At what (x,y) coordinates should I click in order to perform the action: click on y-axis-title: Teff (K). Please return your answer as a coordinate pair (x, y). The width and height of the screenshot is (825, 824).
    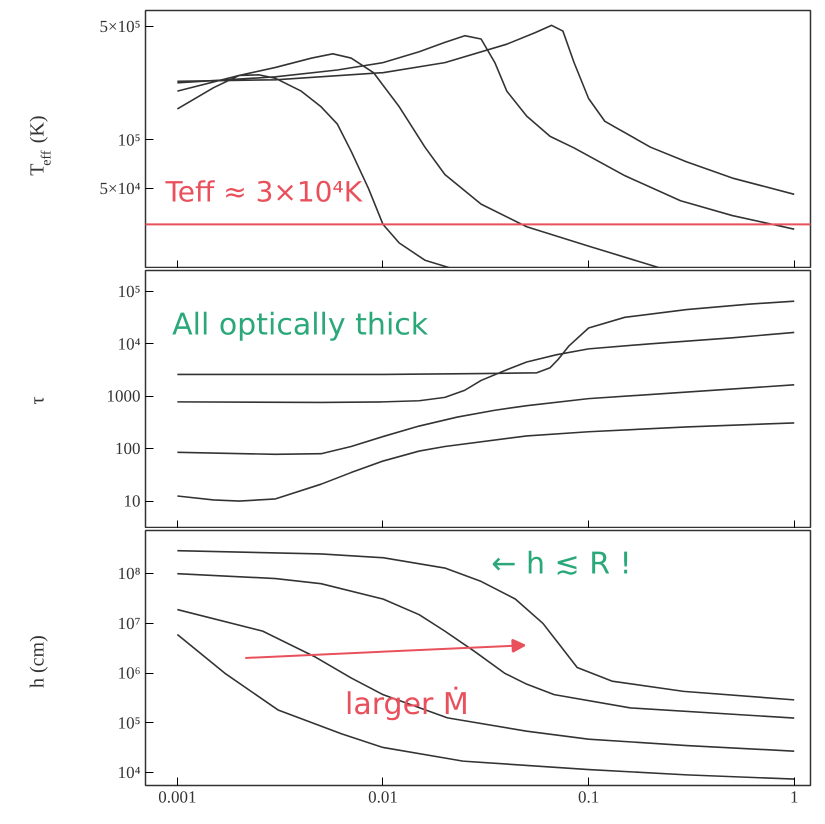
    Looking at the image, I should click on (40, 145).